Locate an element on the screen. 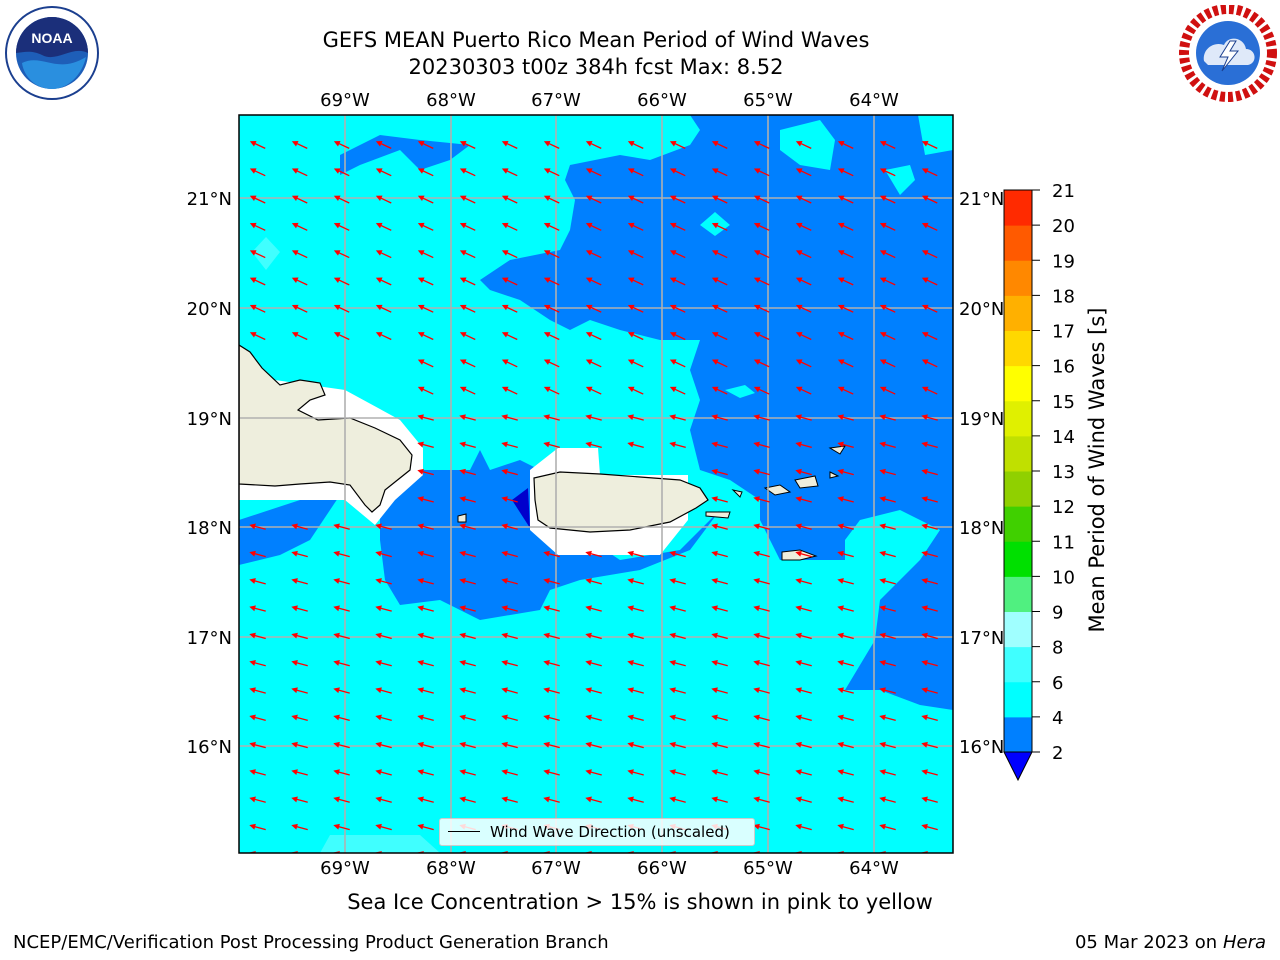 This screenshot has height=960, width=1280. puerto-rico-land is located at coordinates (621, 502).